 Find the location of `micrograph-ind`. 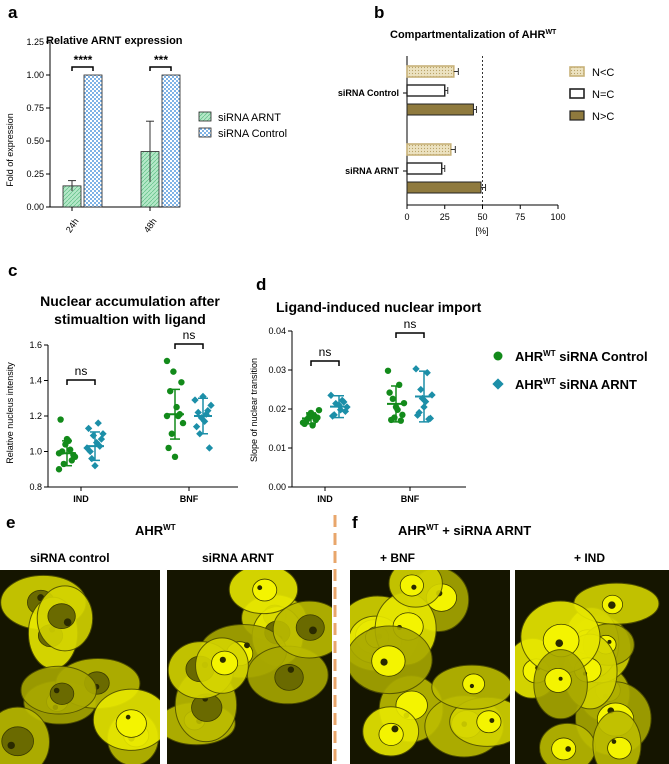

micrograph-ind is located at coordinates (592, 667).